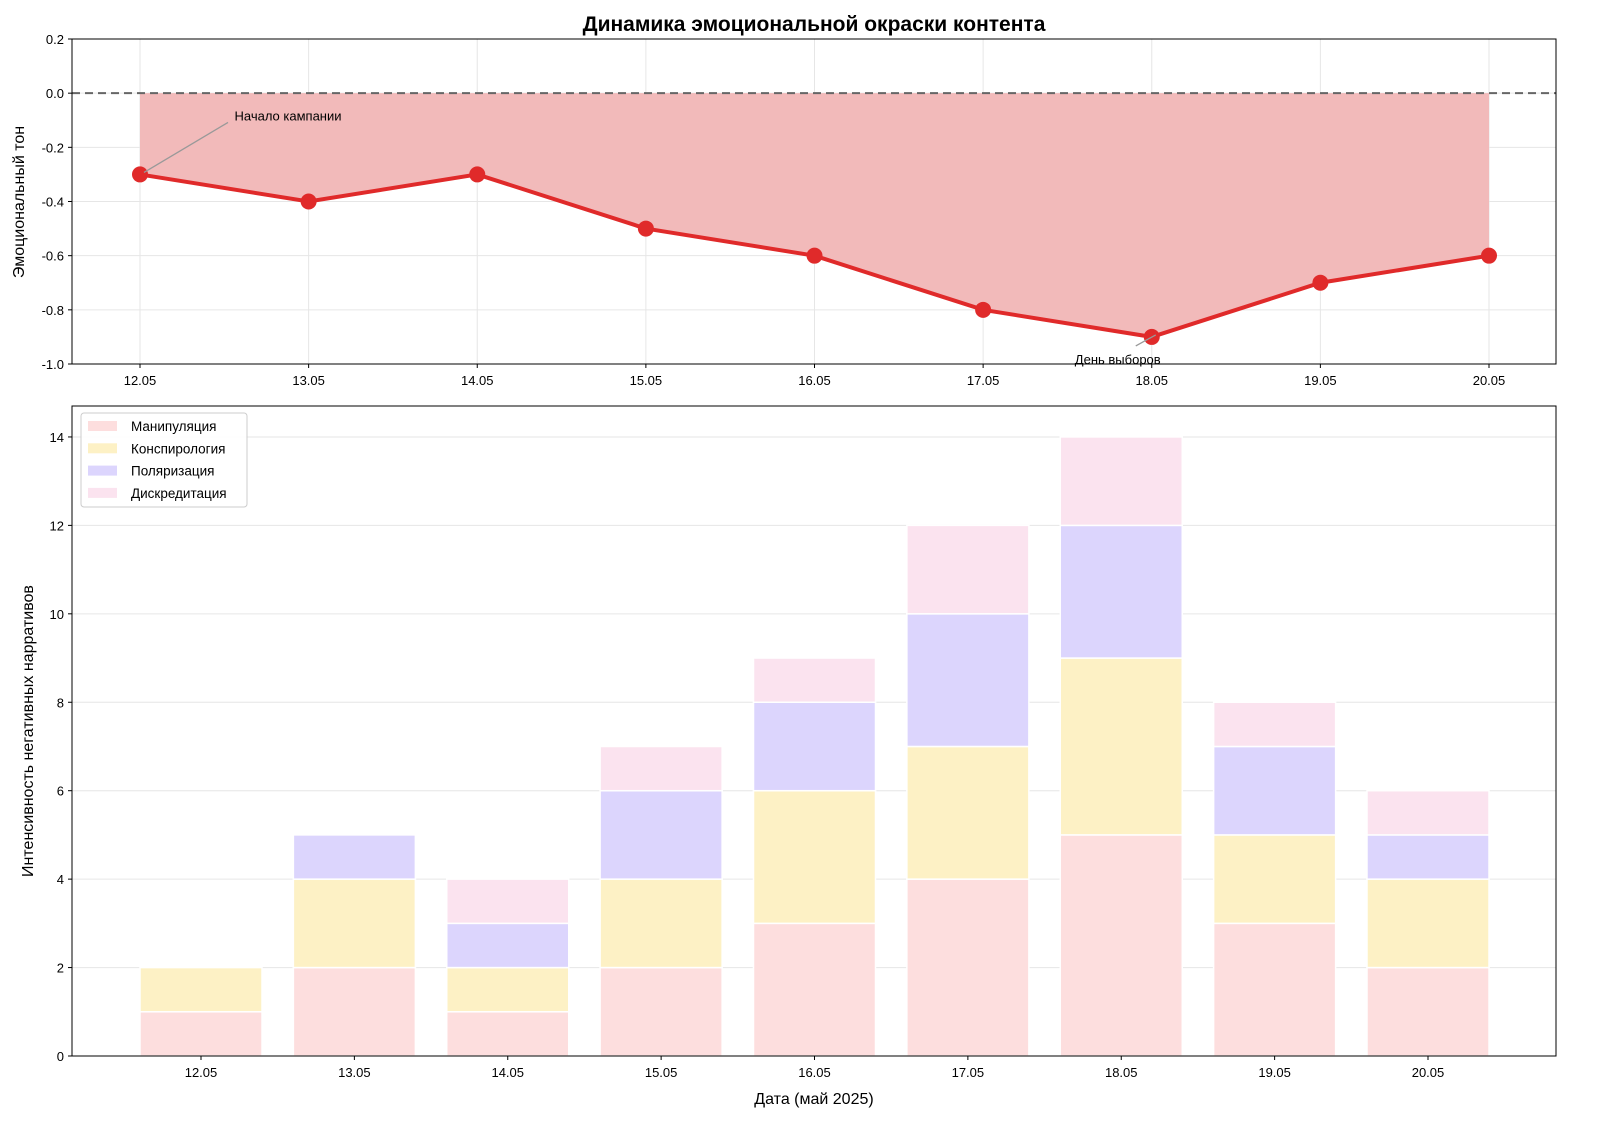  What do you see at coordinates (813, 1099) in the screenshot?
I see `bottom-x-axis-label: Дата (май 2025)` at bounding box center [813, 1099].